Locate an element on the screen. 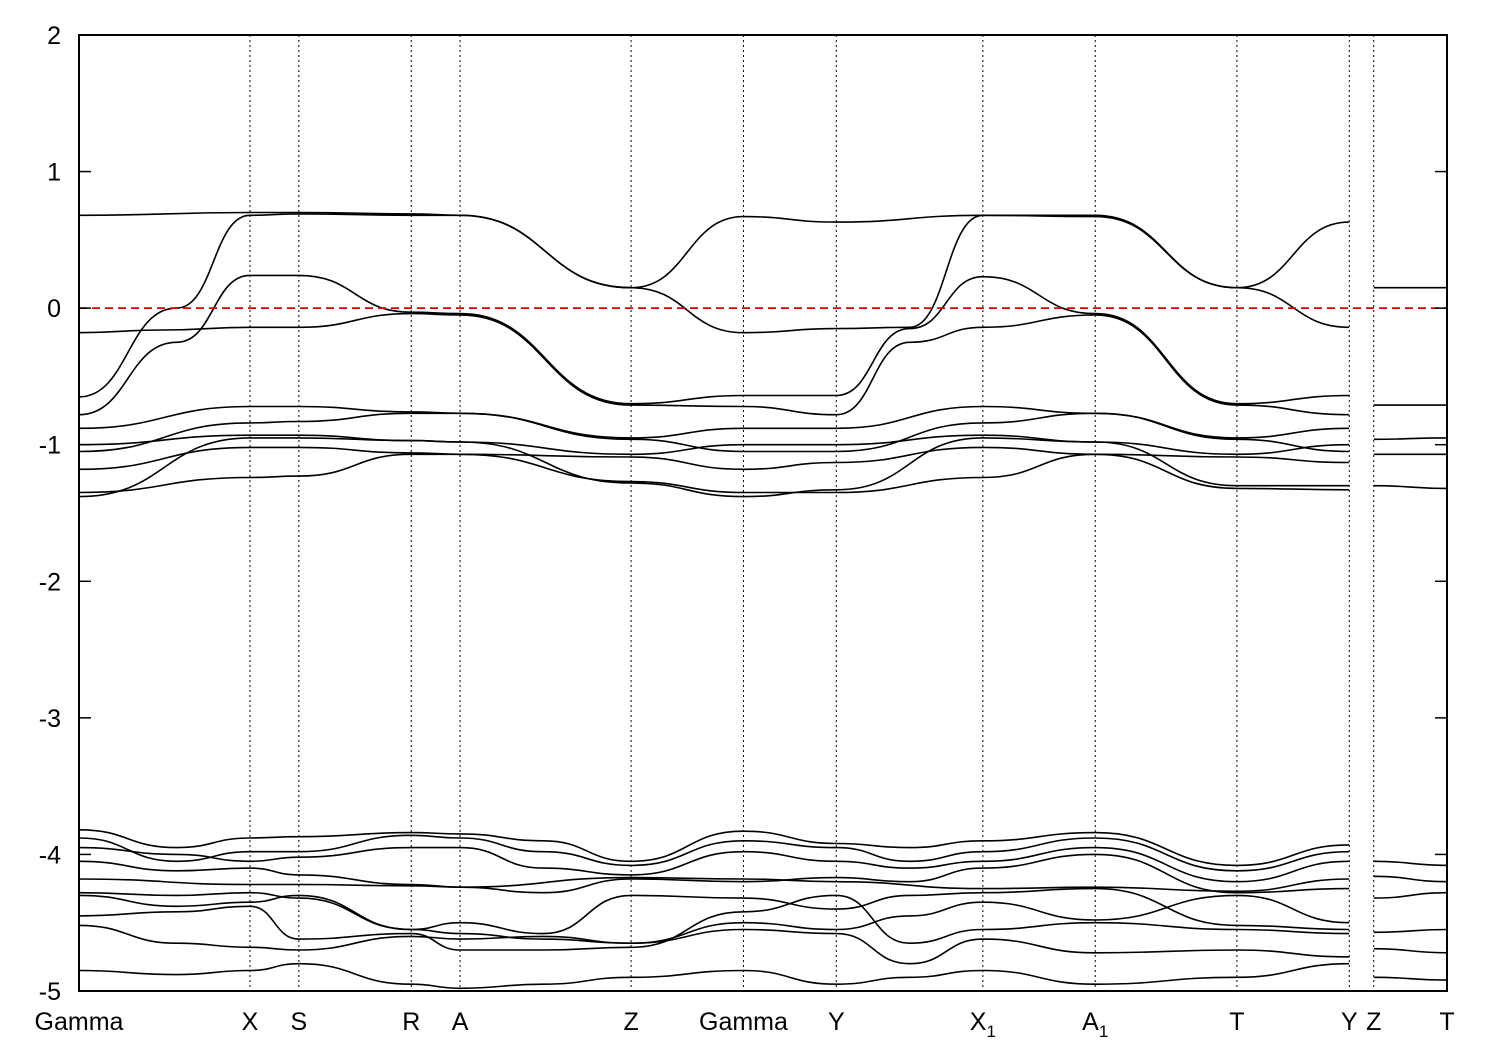  band-segment is located at coordinates (1410, 633).